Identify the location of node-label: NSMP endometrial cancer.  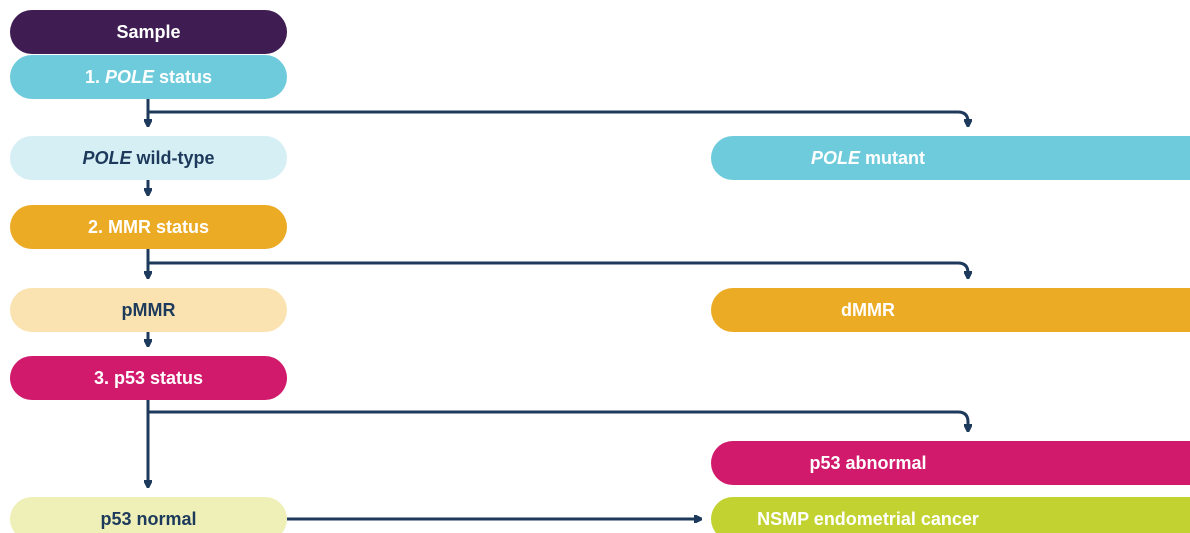
(868, 519).